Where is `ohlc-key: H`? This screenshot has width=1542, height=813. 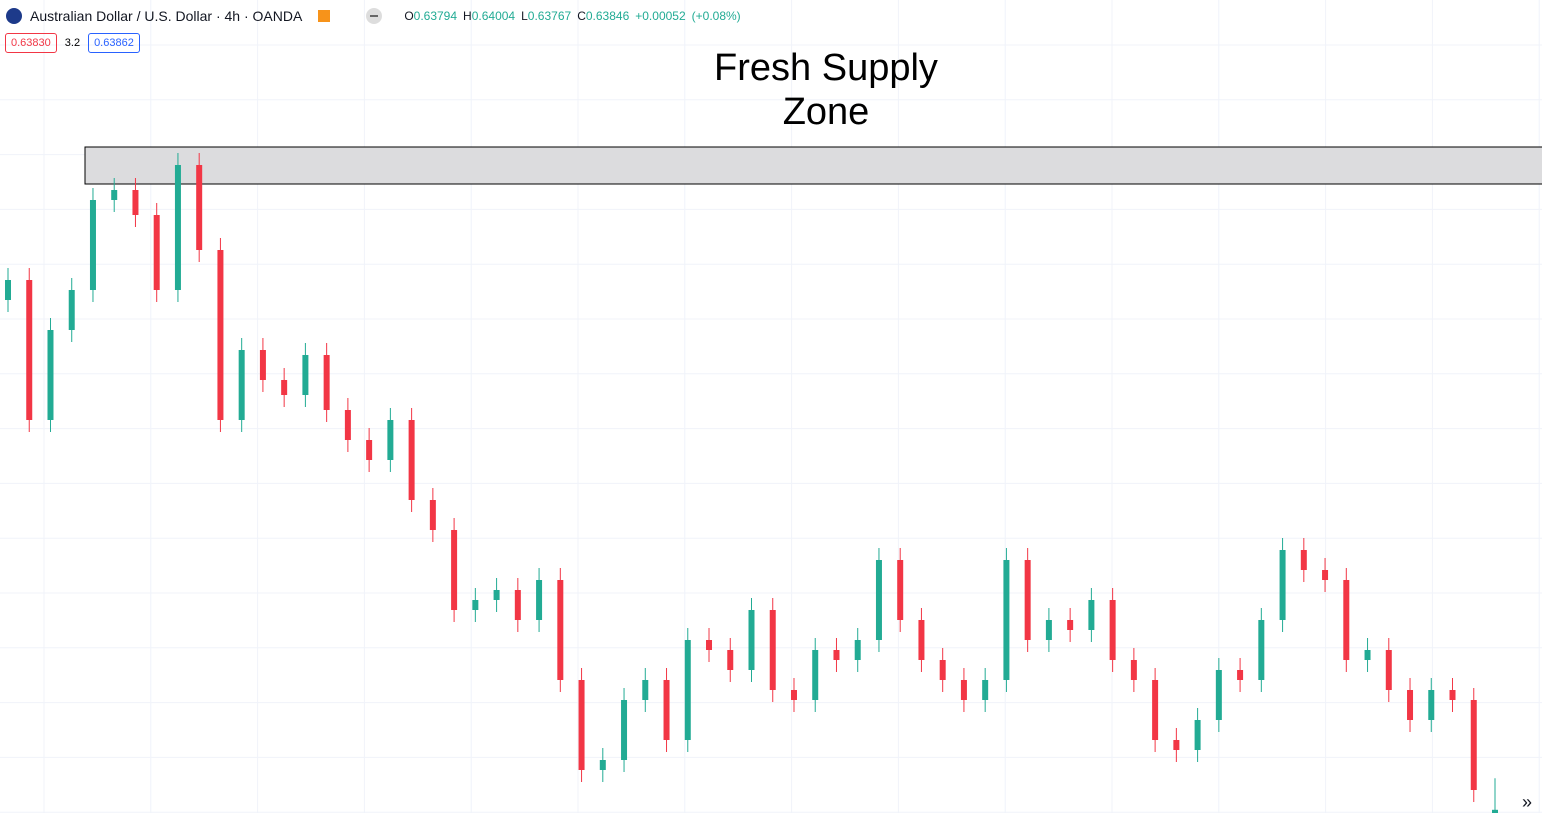 ohlc-key: H is located at coordinates (467, 16).